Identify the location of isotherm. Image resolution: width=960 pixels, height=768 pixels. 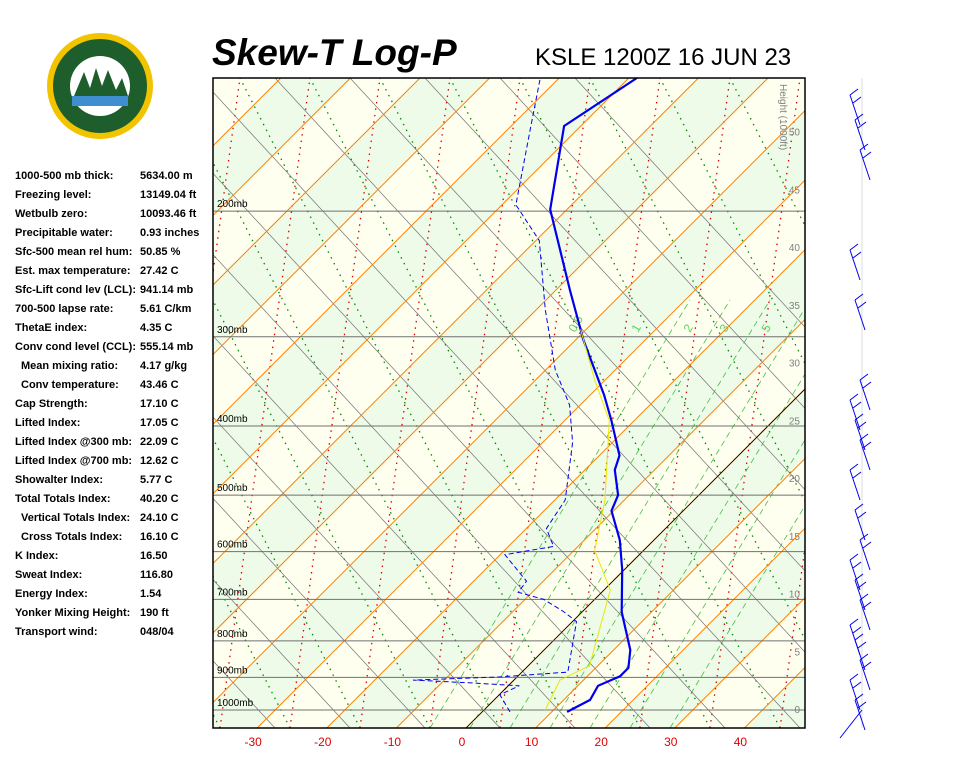
(317, 182).